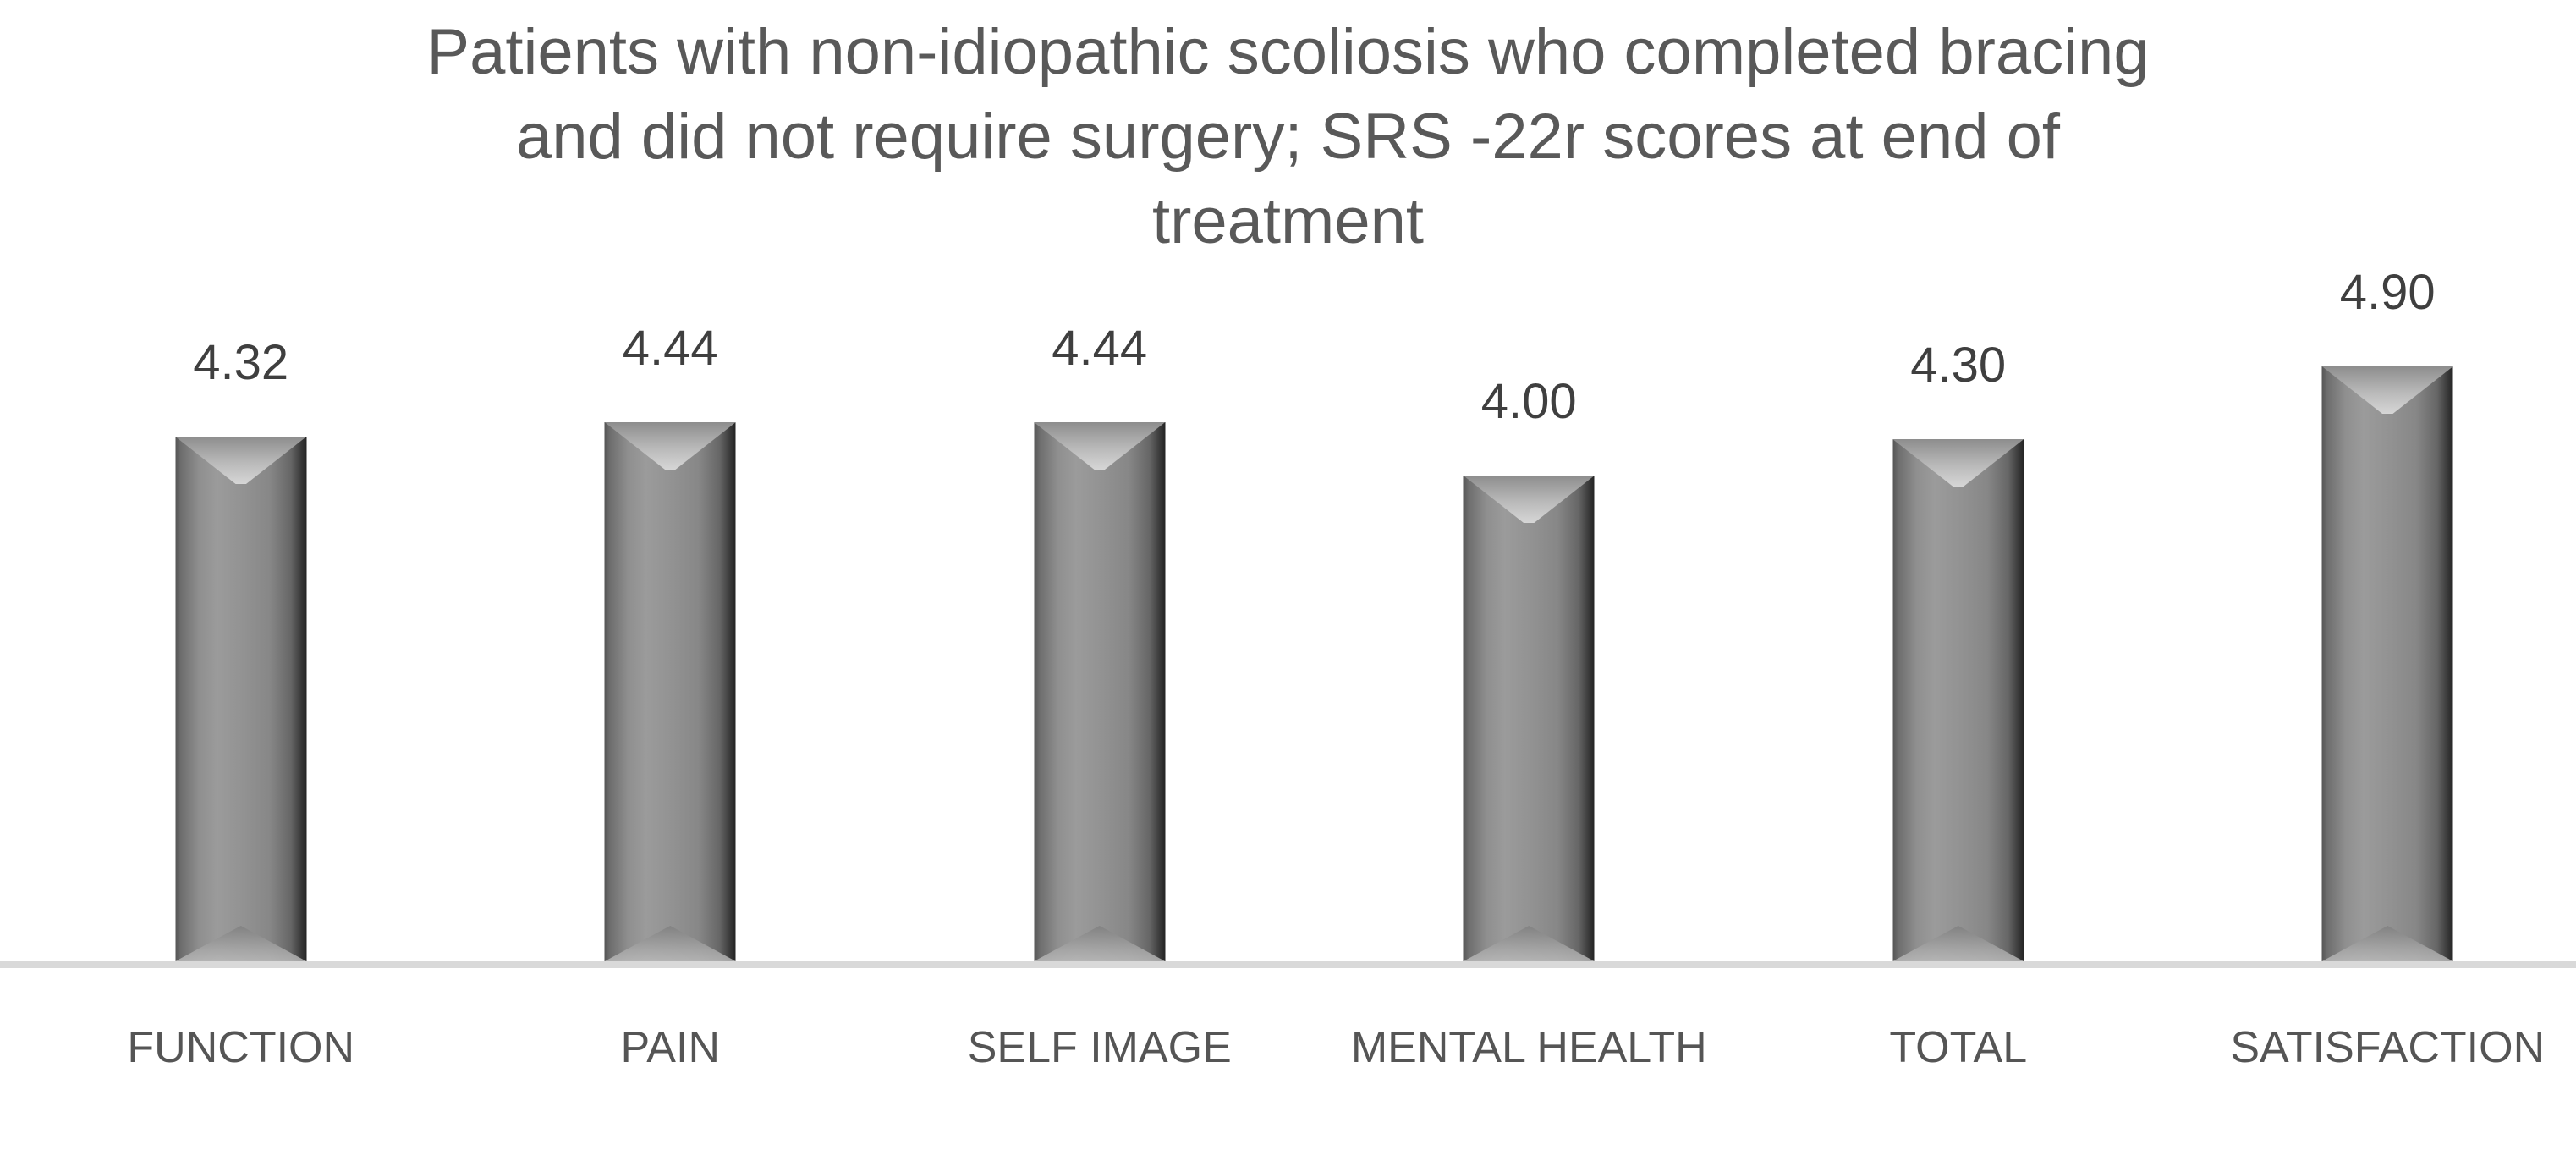  What do you see at coordinates (1959, 1047) in the screenshot?
I see `category-label: TOTAL` at bounding box center [1959, 1047].